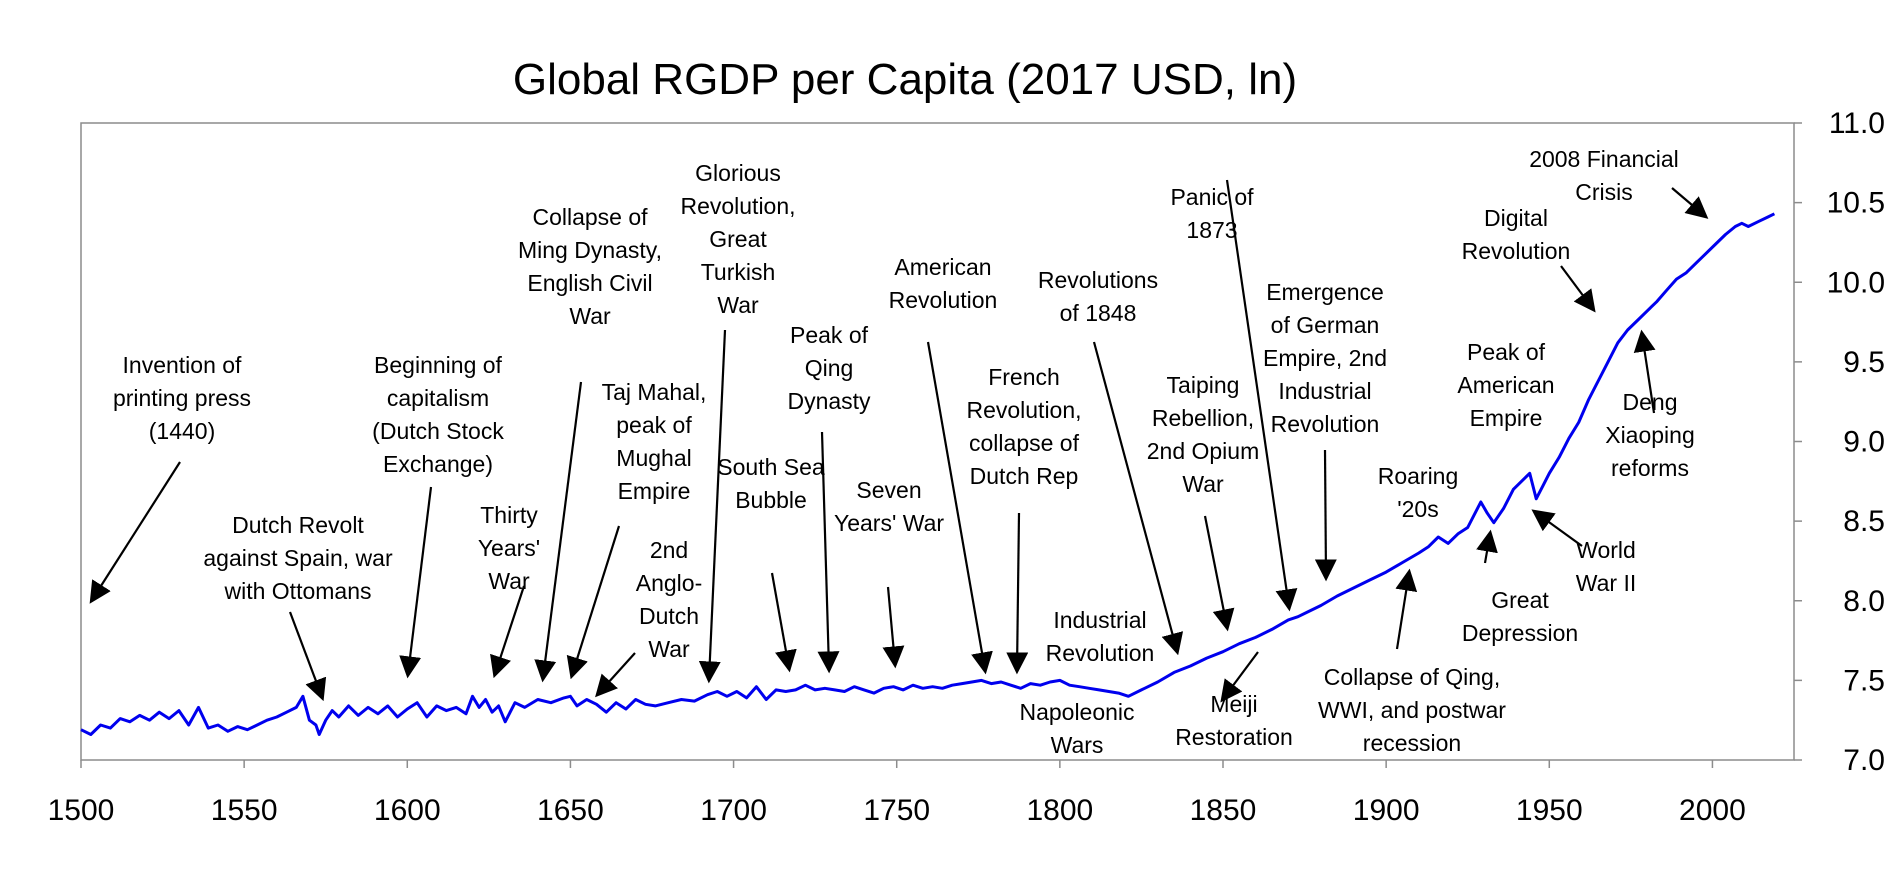 The width and height of the screenshot is (1904, 880). What do you see at coordinates (1223, 810) in the screenshot?
I see `x-tick-label: 1850` at bounding box center [1223, 810].